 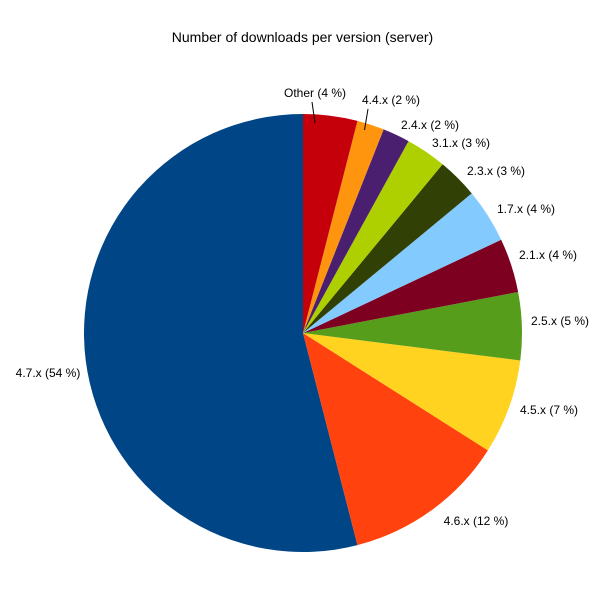 I want to click on pie-slice-3-1-x, so click(x=373, y=237).